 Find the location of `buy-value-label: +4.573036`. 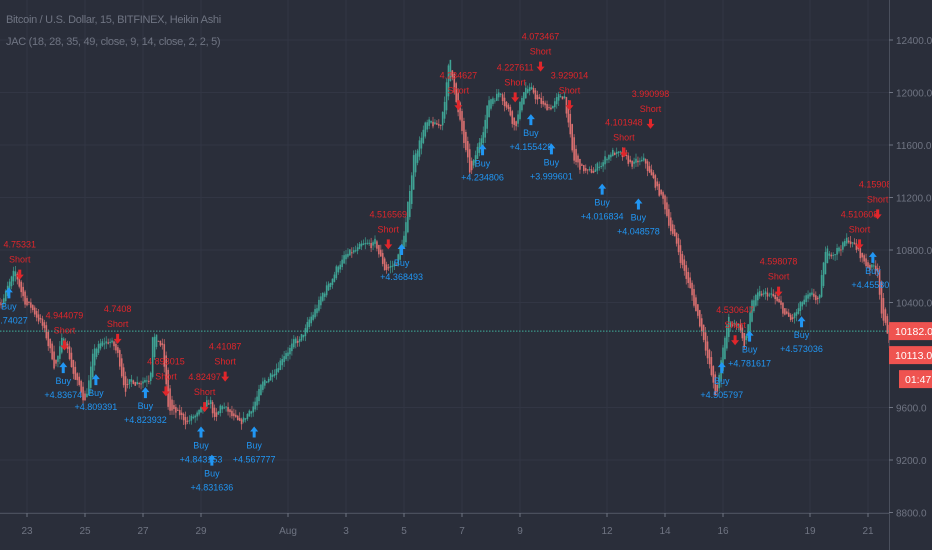

buy-value-label: +4.573036 is located at coordinates (801, 349).